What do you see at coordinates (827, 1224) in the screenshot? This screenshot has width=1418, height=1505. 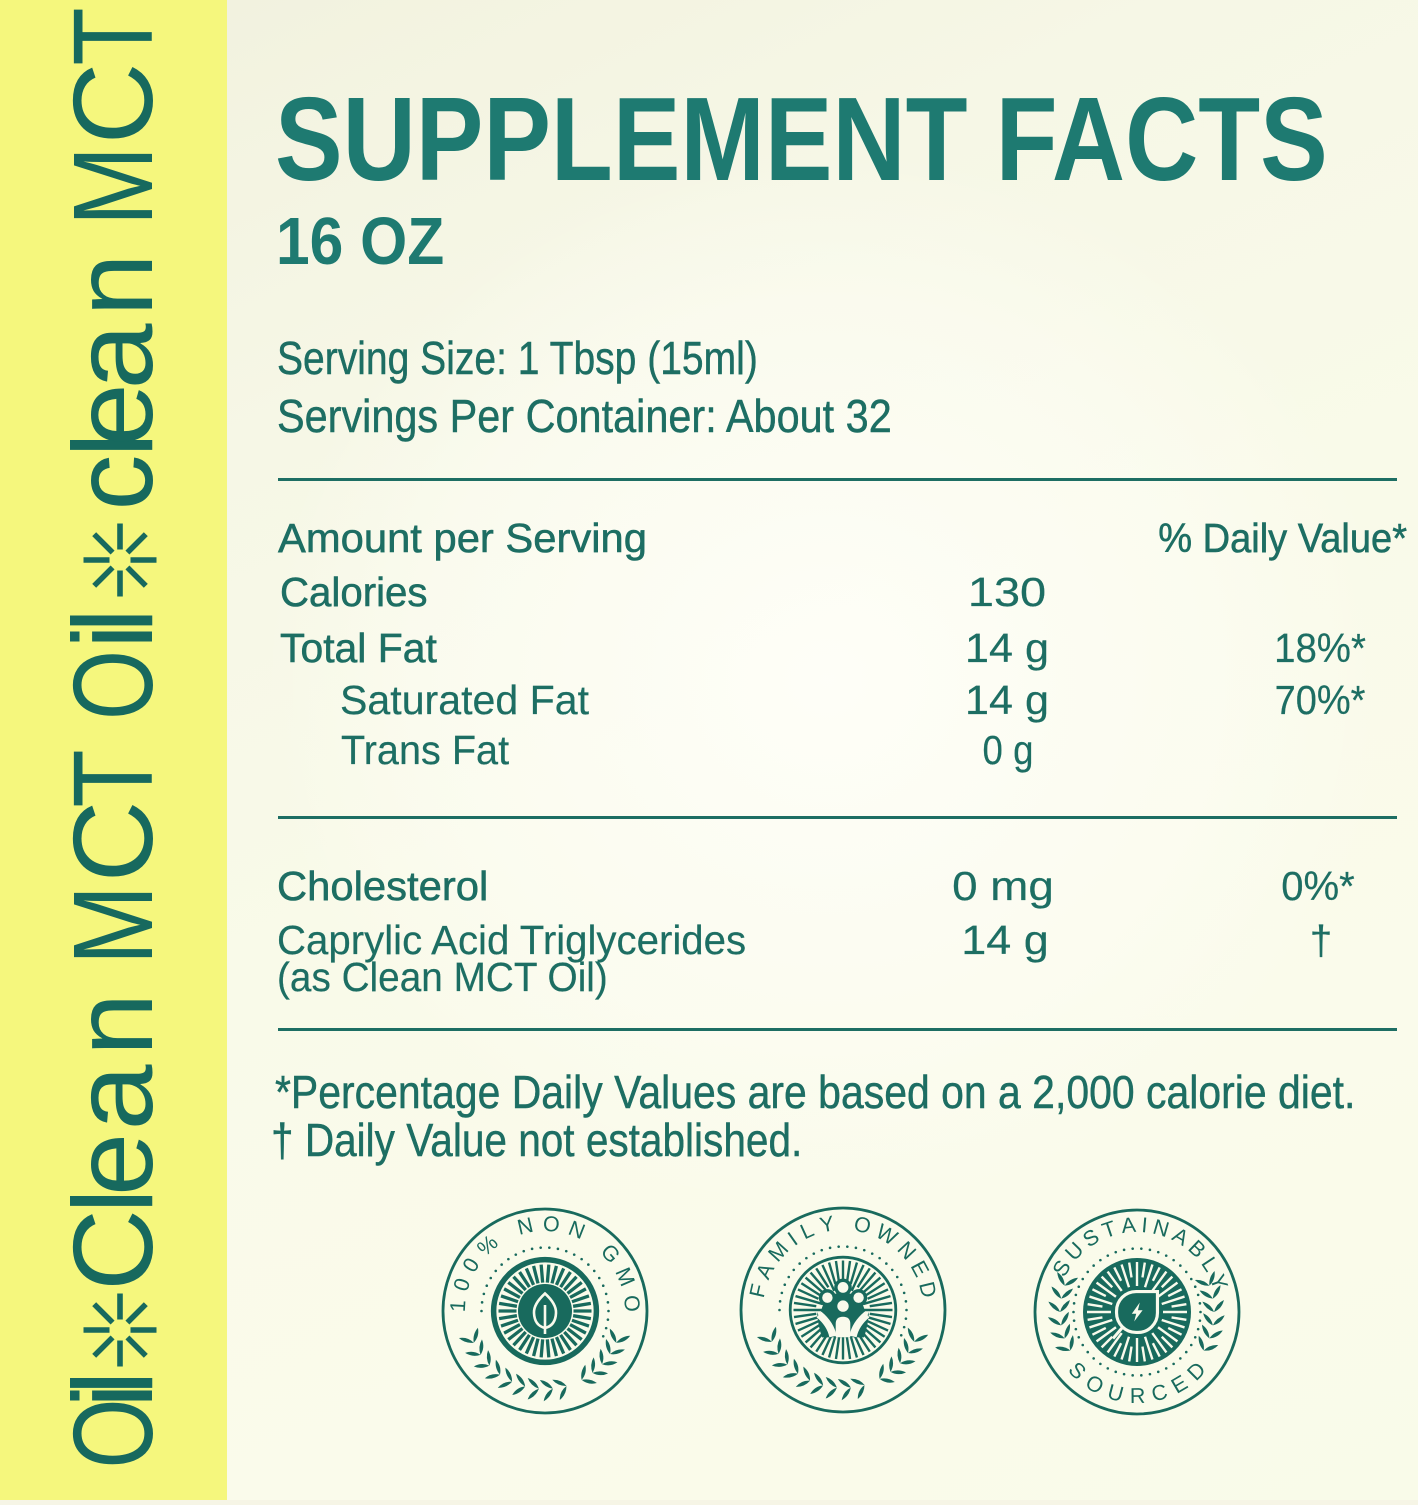 I see `svg-text: Y` at bounding box center [827, 1224].